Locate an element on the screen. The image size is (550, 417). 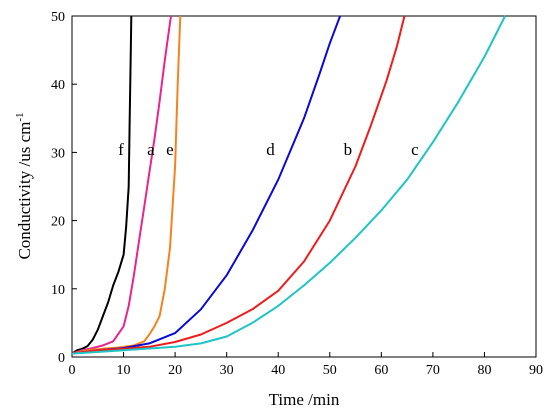
y-tick-label: 30 is located at coordinates (58, 153).